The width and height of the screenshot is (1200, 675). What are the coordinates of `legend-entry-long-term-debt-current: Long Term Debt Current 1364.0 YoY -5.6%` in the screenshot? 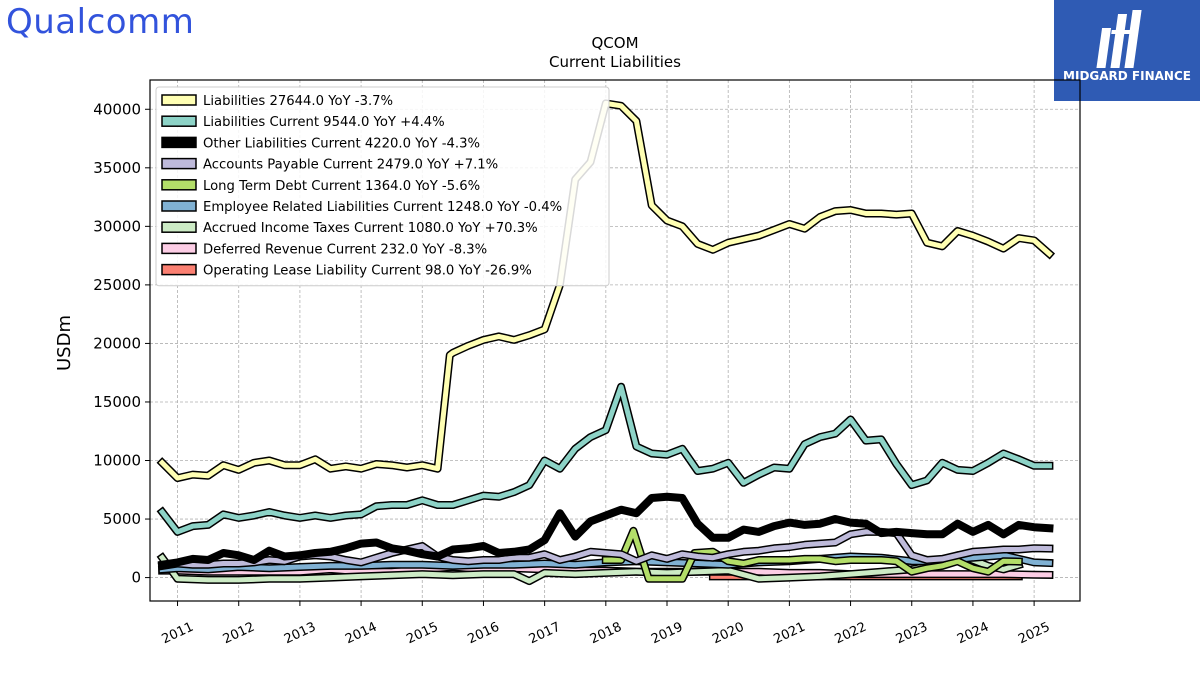 It's located at (341, 186).